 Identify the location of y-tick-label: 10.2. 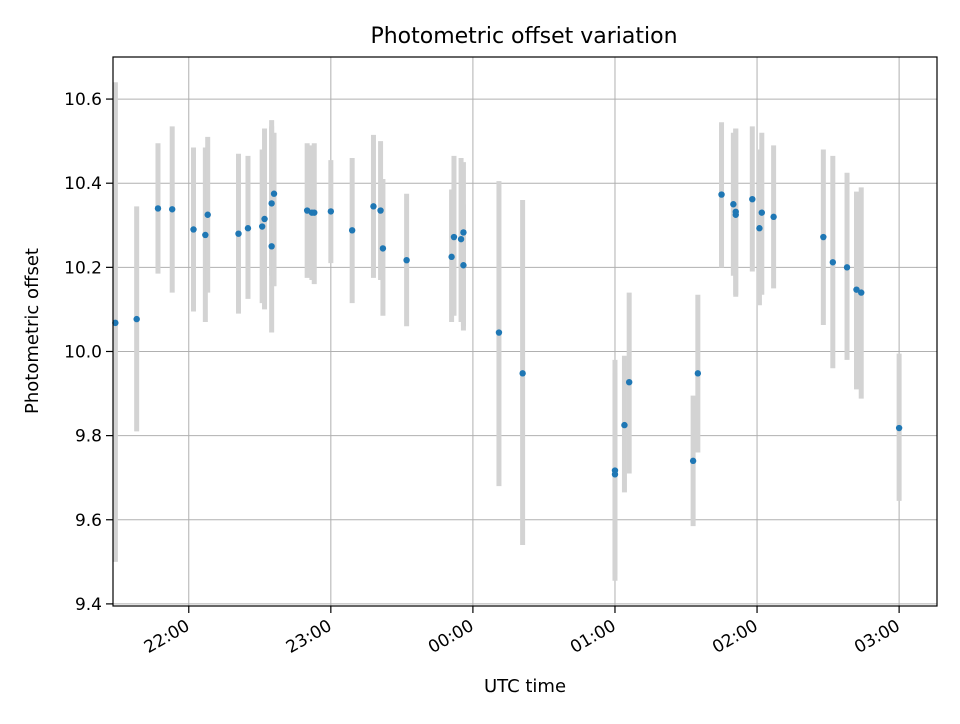
(83, 268).